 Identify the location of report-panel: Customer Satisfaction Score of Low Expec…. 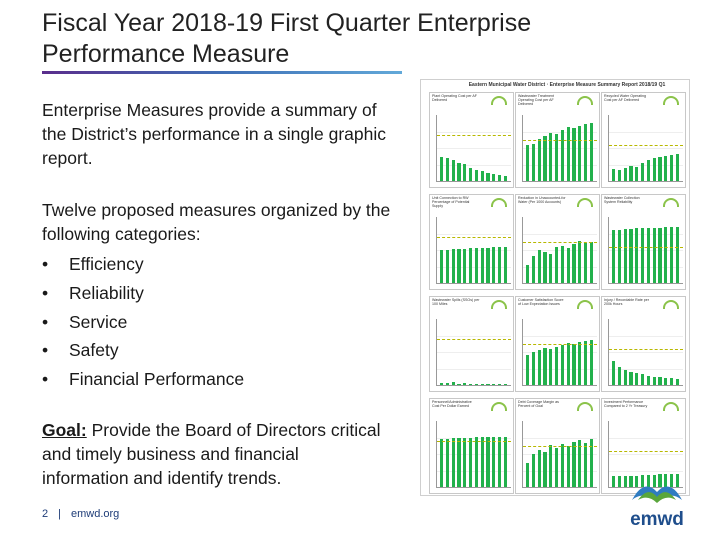
(557, 344).